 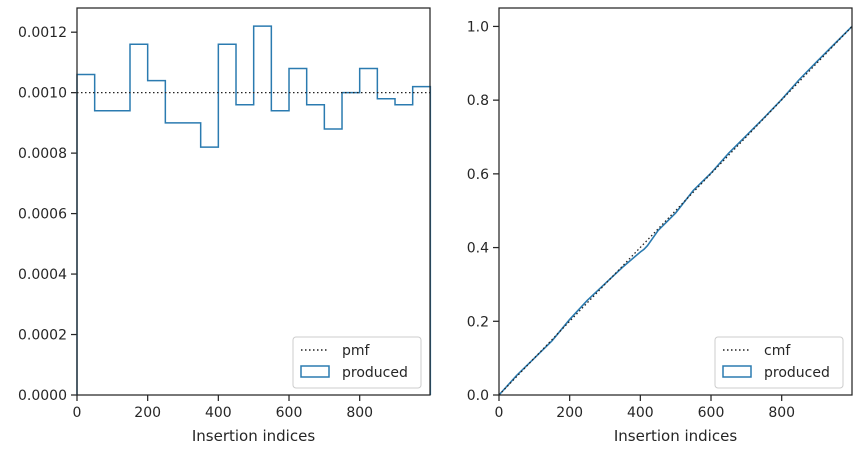 I want to click on legend-pmf-label: pmf, so click(x=356, y=351).